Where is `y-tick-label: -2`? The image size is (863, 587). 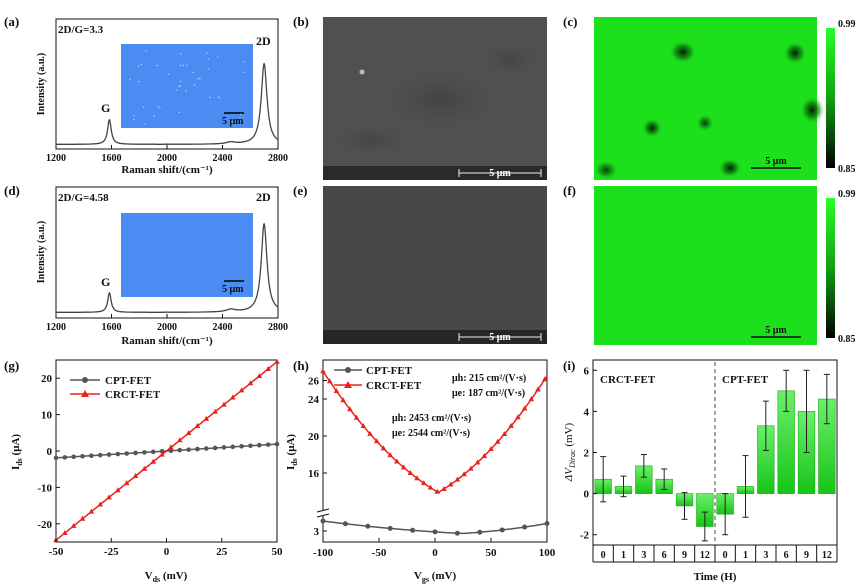 y-tick-label: -2 is located at coordinates (585, 536).